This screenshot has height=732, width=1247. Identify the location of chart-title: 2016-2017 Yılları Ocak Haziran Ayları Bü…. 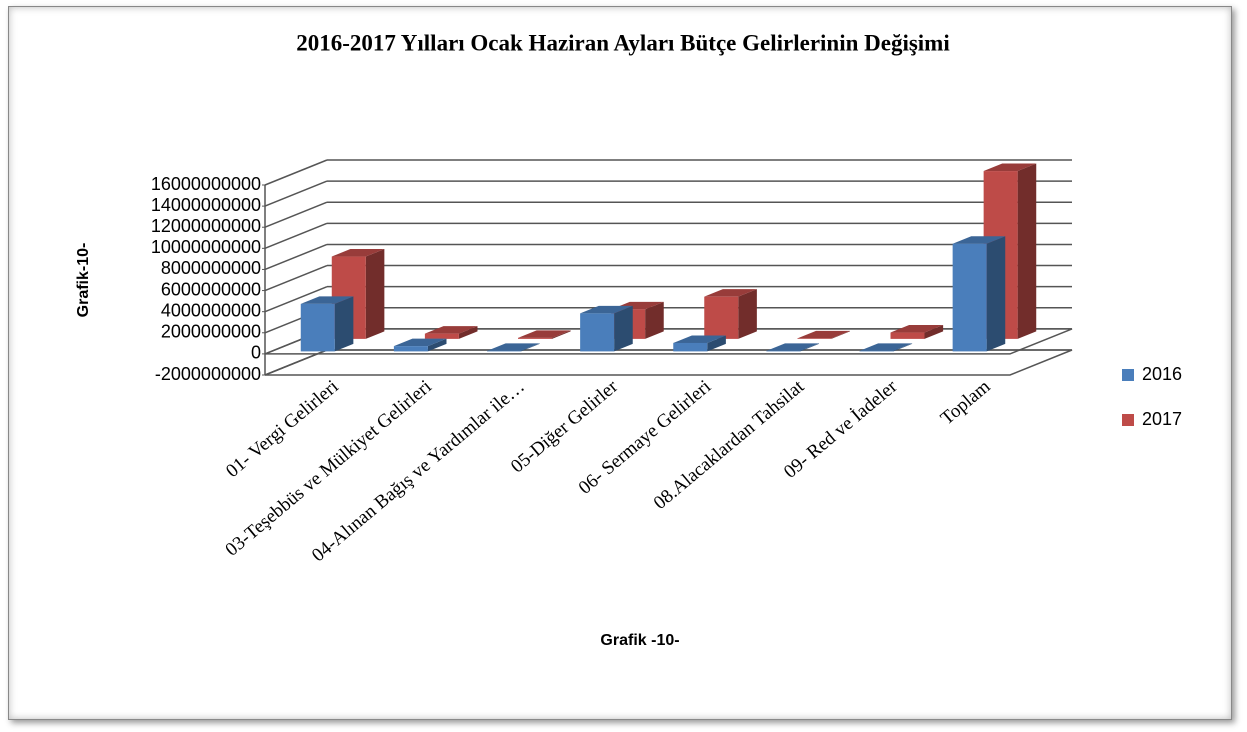
(623, 42).